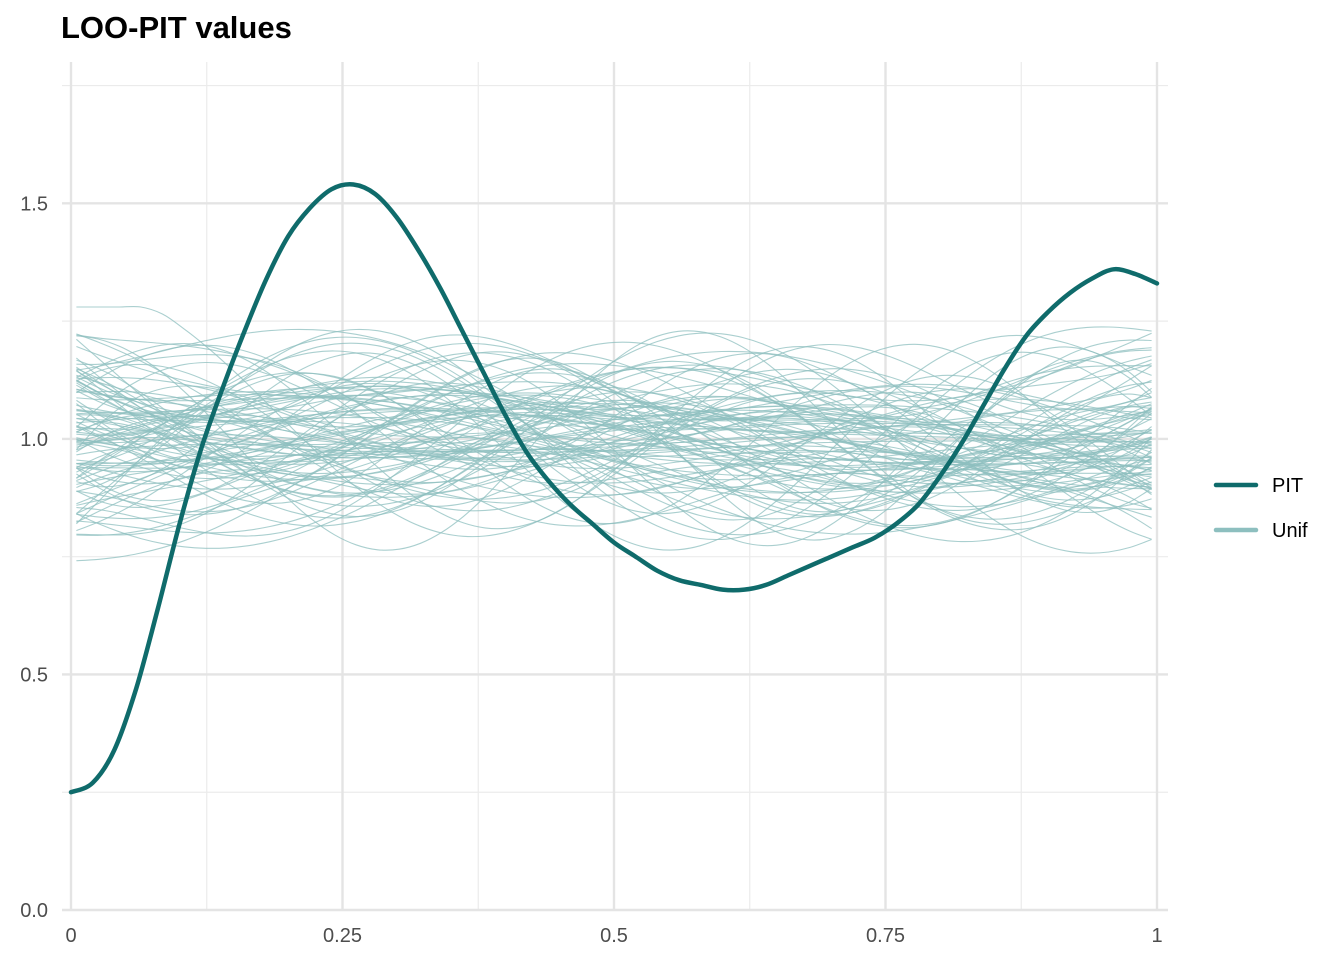  What do you see at coordinates (34, 557) in the screenshot?
I see `y-axis: 0.0 0.5 1.0 1.5` at bounding box center [34, 557].